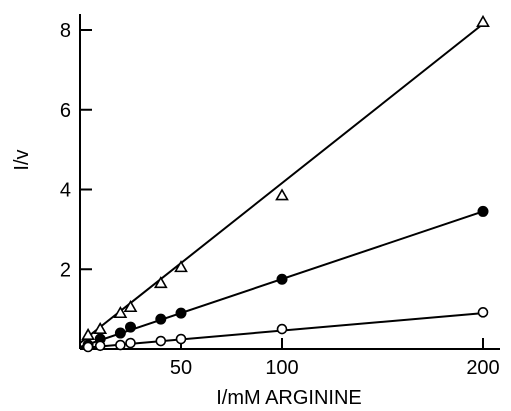 This screenshot has height=411, width=511. I want to click on x-tick-label: 50, so click(181, 368).